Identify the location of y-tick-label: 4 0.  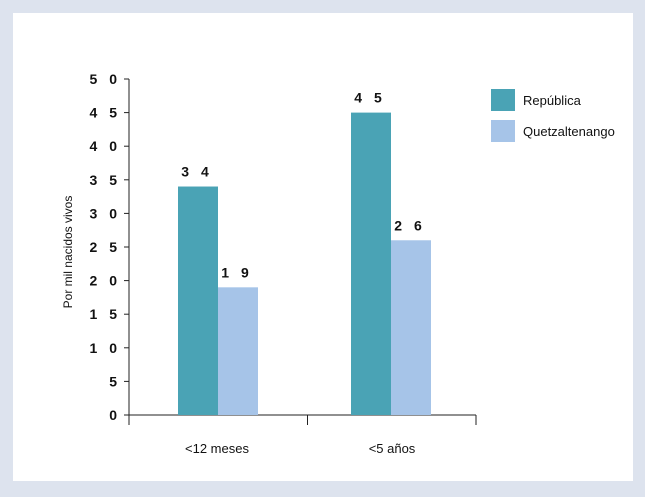
(105, 146).